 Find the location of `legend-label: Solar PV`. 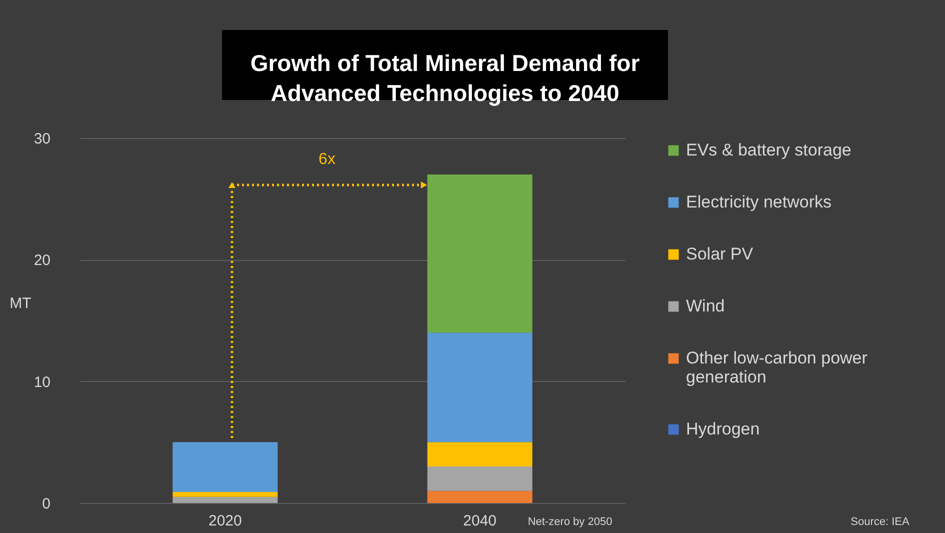

legend-label: Solar PV is located at coordinates (720, 254).